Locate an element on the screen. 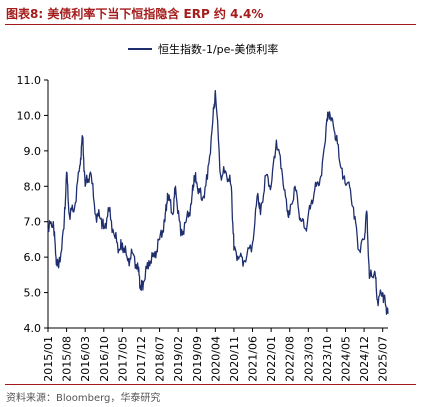  y-tick-label: 10.0 is located at coordinates (29, 115).